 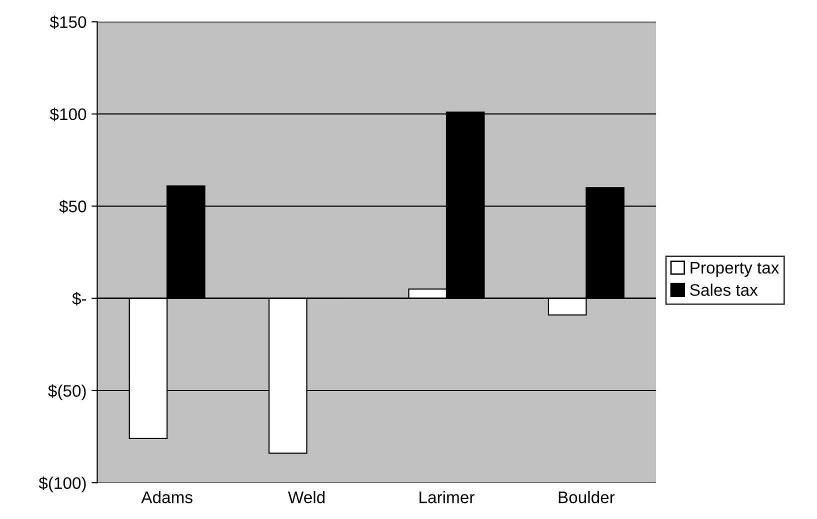 I want to click on y-tick-label: $150, so click(x=68, y=22).